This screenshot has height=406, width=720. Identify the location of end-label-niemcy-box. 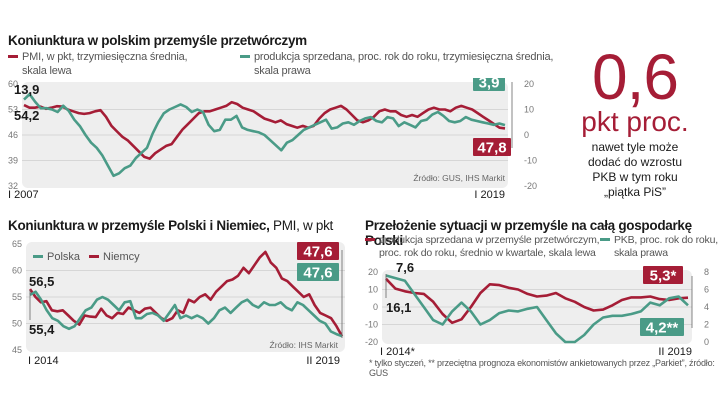
(318, 251).